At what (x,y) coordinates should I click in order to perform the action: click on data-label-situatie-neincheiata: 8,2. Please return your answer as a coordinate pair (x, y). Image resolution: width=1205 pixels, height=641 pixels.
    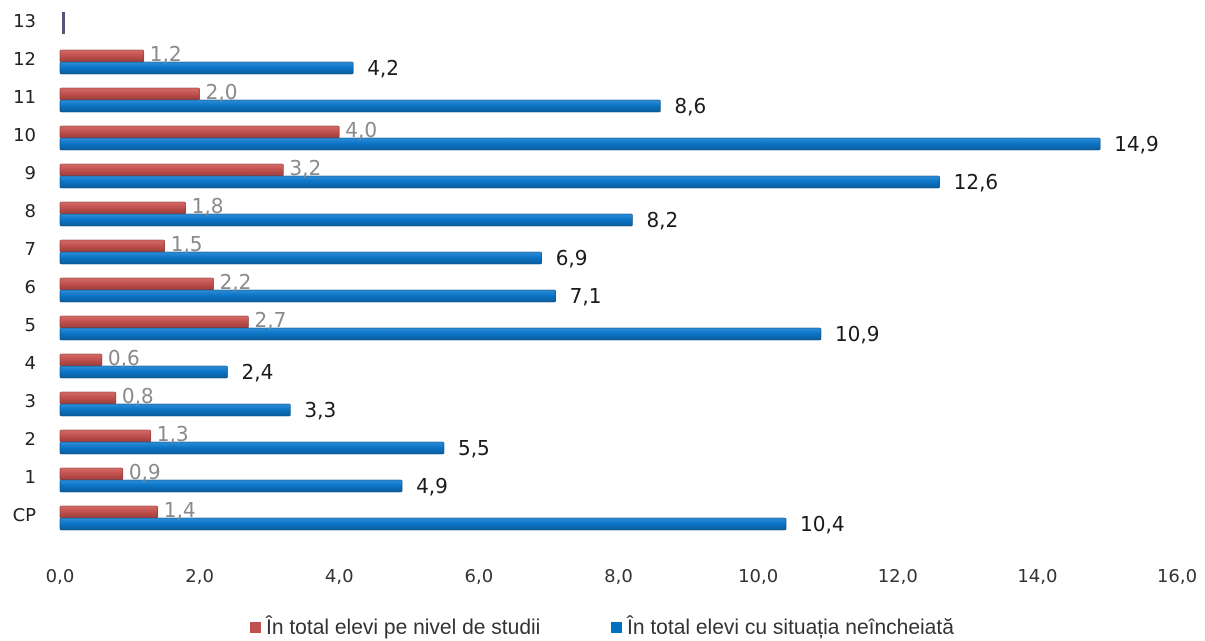
    Looking at the image, I should click on (662, 220).